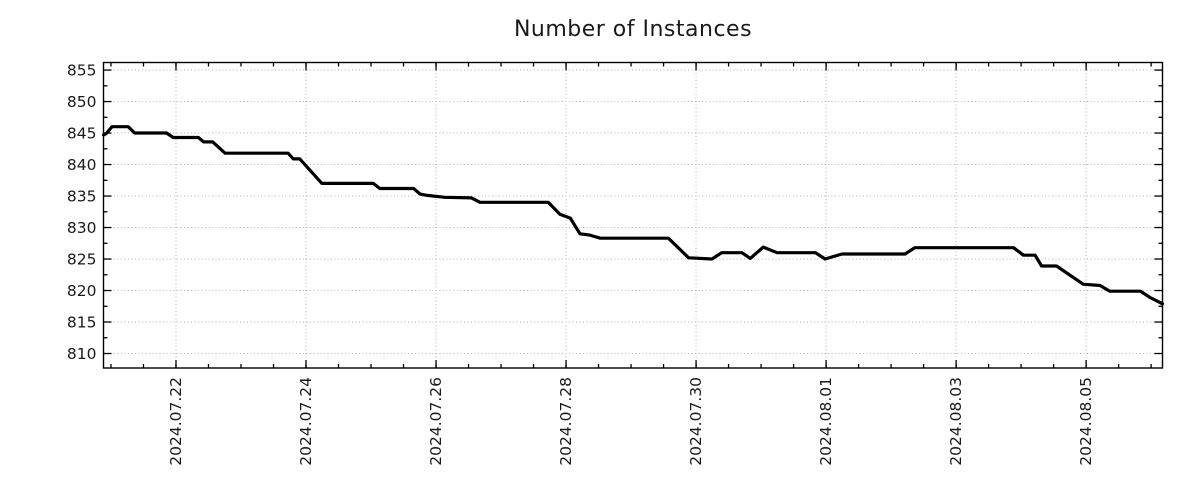 The height and width of the screenshot is (500, 1200). I want to click on y-tick-label: 820, so click(82, 291).